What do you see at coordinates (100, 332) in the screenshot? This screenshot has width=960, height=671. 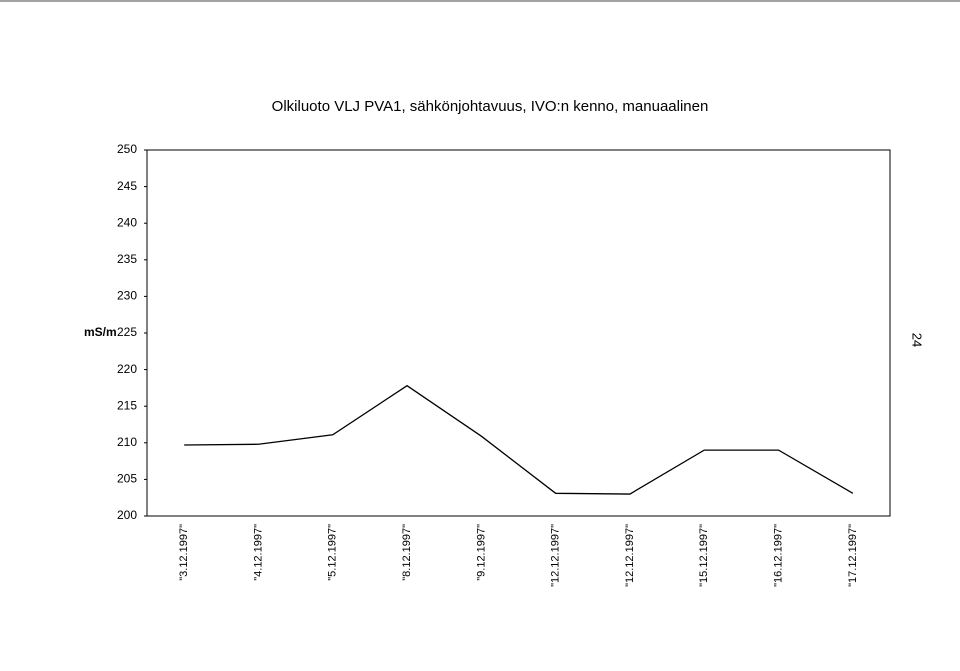 I see `y-axis-label: mS/m` at bounding box center [100, 332].